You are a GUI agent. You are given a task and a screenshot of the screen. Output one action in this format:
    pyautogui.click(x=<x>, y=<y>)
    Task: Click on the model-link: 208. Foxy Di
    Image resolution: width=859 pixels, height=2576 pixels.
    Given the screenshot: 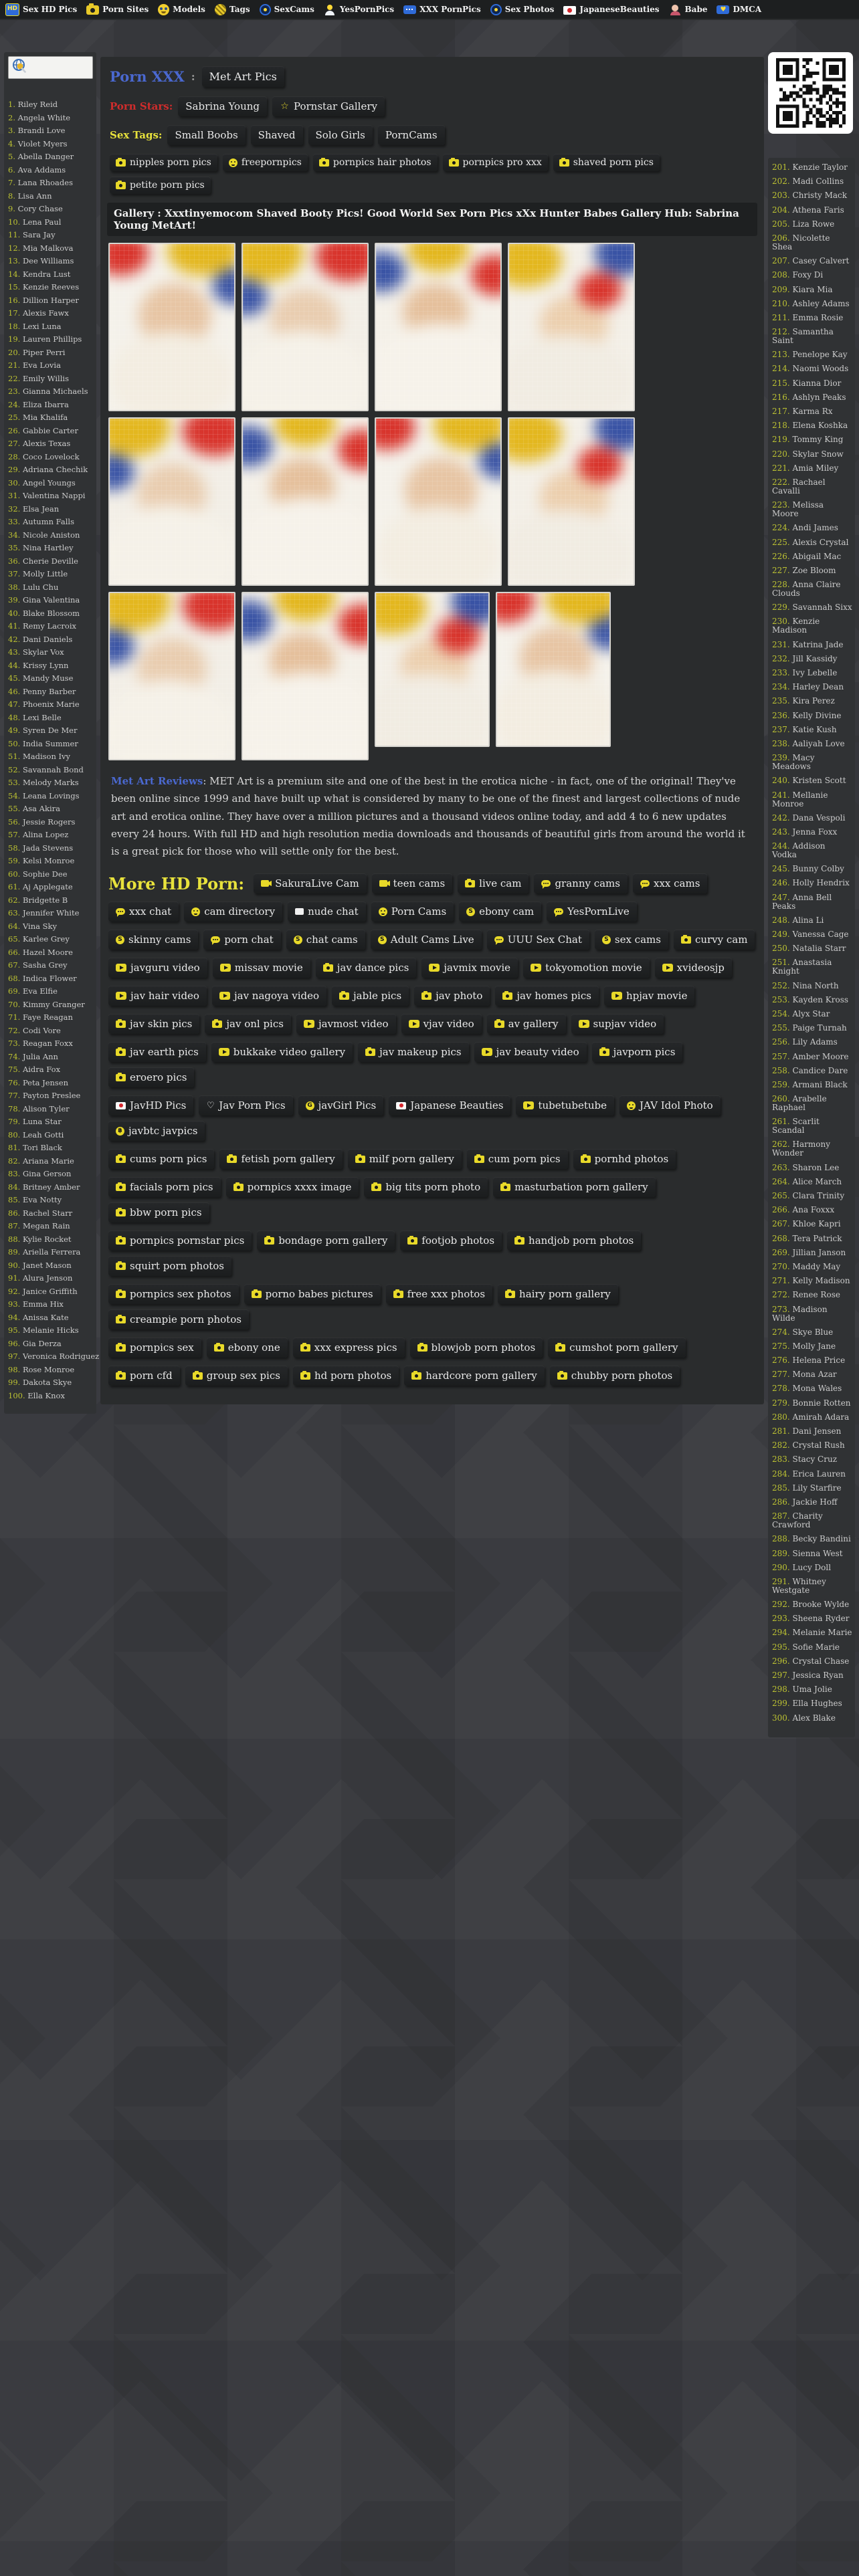 What is the action you would take?
    pyautogui.click(x=812, y=275)
    